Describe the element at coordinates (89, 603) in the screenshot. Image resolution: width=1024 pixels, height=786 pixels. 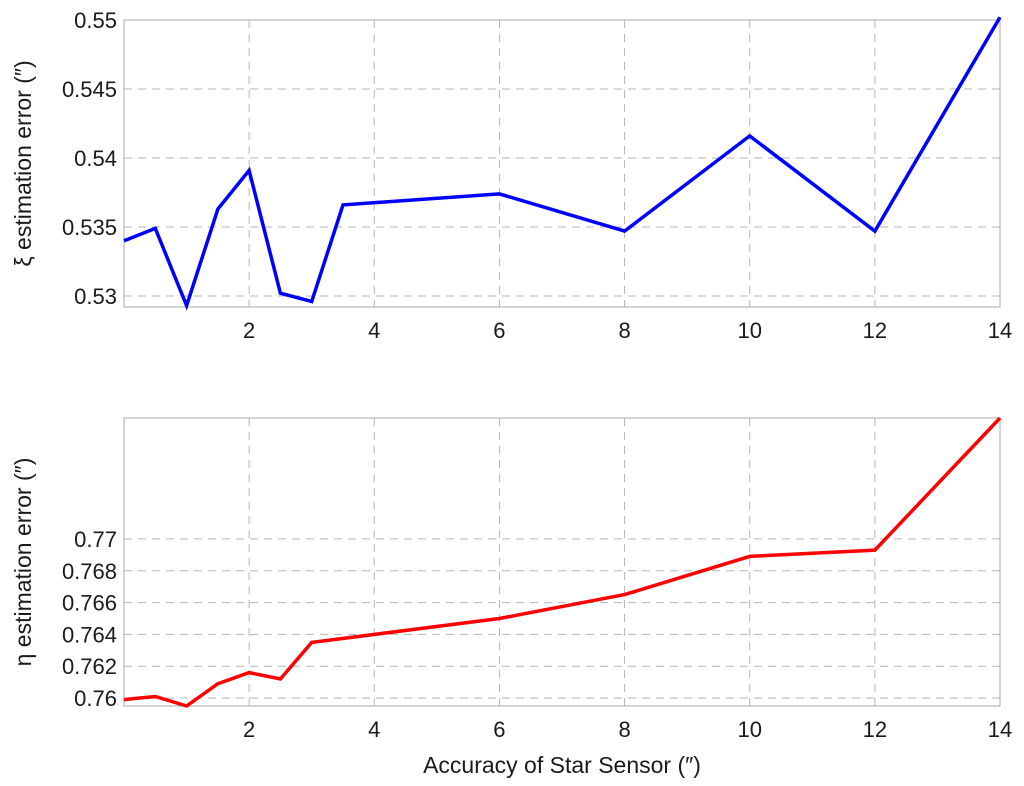
I see `eta-plot-y-tick-label: 0.766` at that location.